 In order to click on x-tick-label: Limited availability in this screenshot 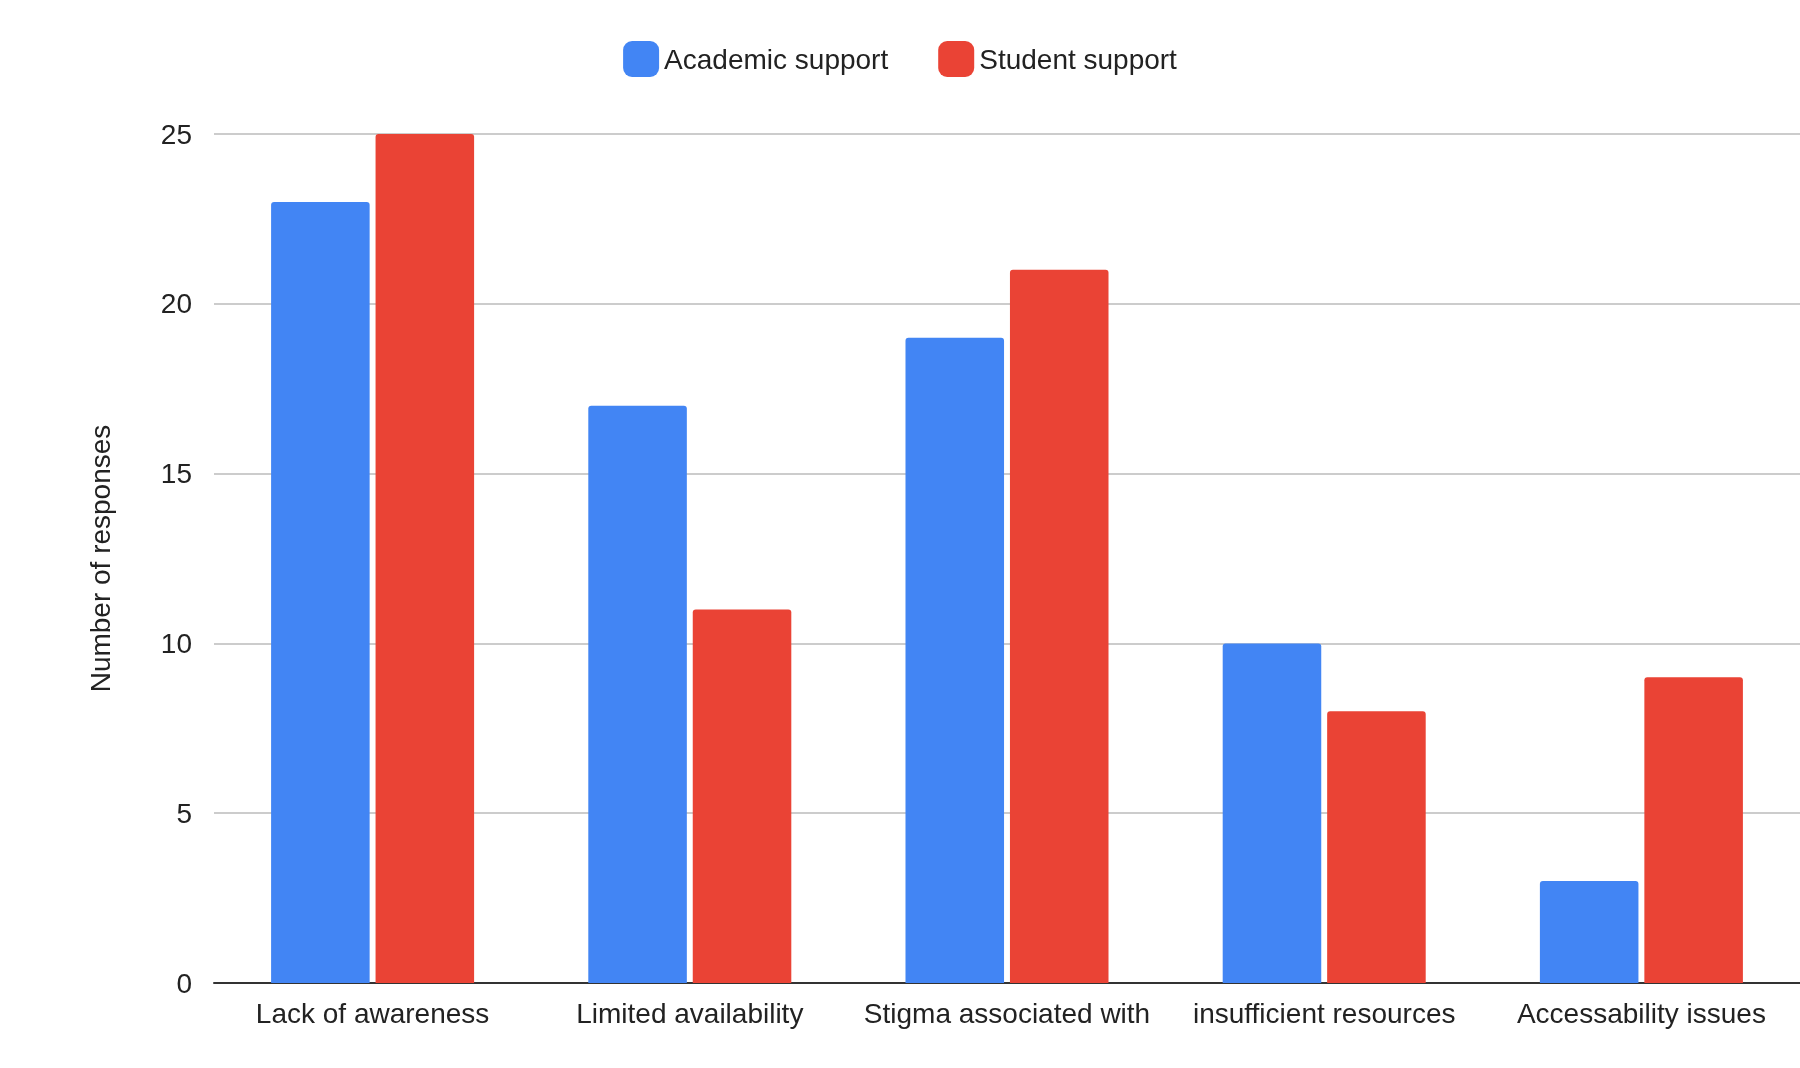, I will do `click(690, 1013)`.